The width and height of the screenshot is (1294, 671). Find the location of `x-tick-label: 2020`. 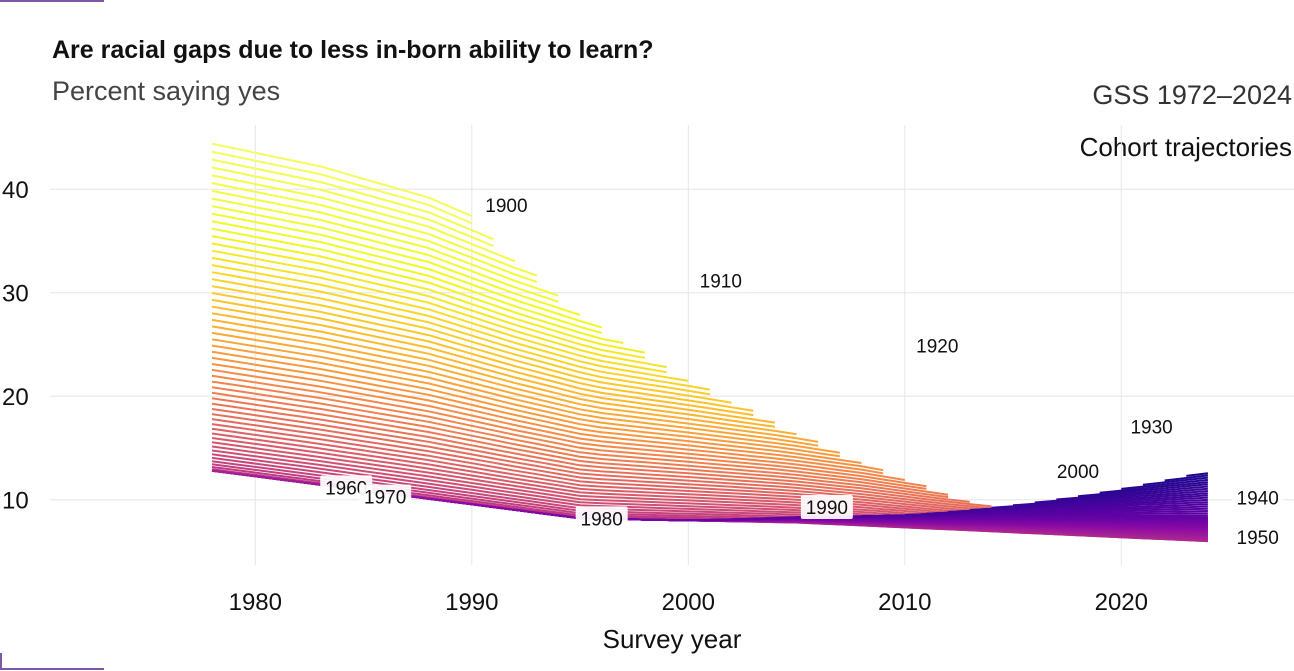

x-tick-label: 2020 is located at coordinates (1121, 602).